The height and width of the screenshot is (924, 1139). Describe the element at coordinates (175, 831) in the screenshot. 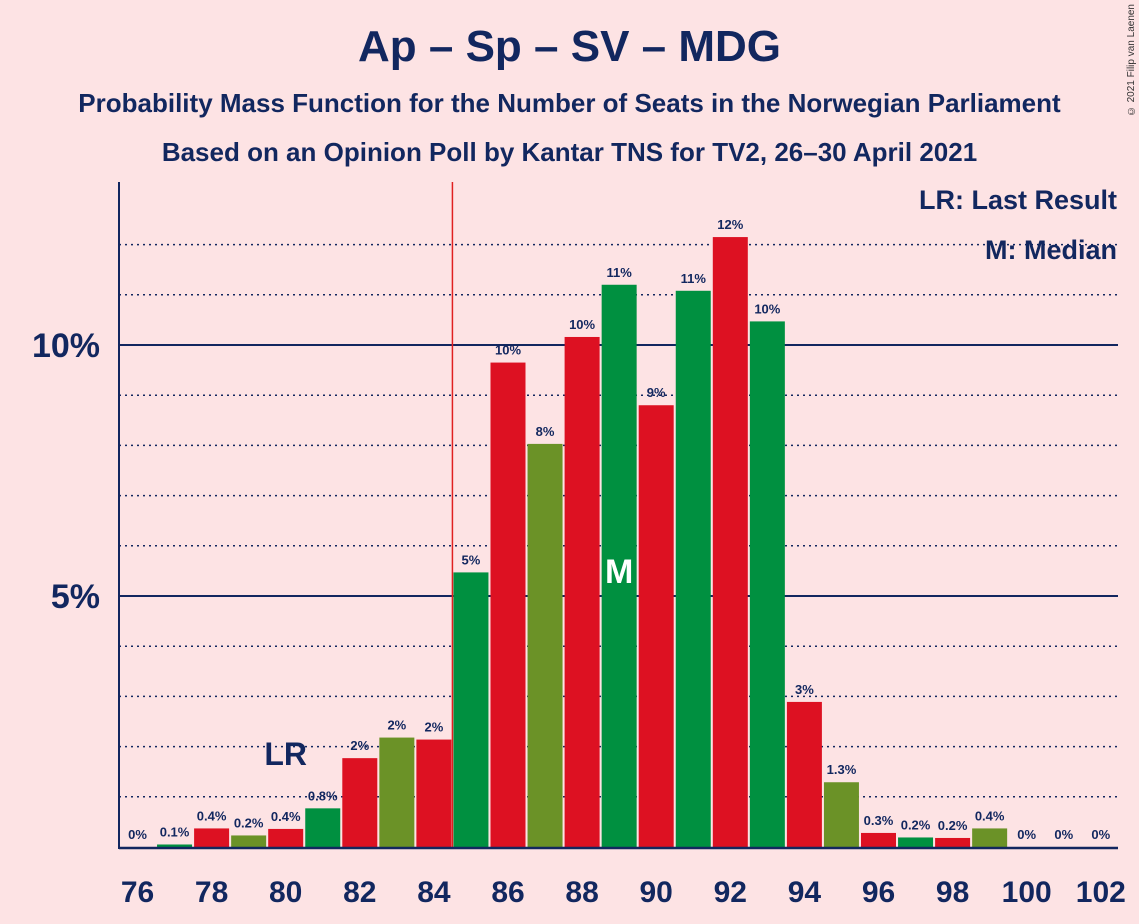

I see `bar-label-seat-77: 0.1%` at that location.